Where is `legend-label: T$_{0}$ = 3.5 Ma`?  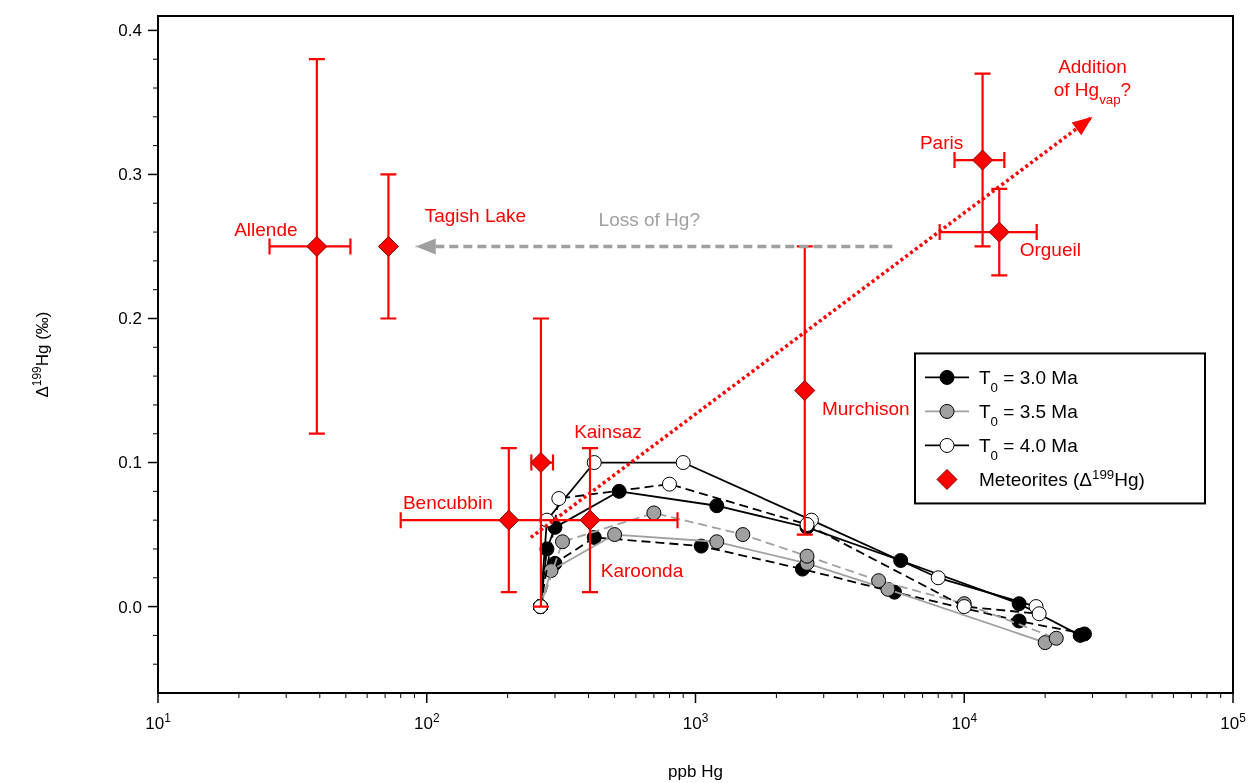
legend-label: T$_{0}$ = 3.5 Ma is located at coordinates (1029, 415).